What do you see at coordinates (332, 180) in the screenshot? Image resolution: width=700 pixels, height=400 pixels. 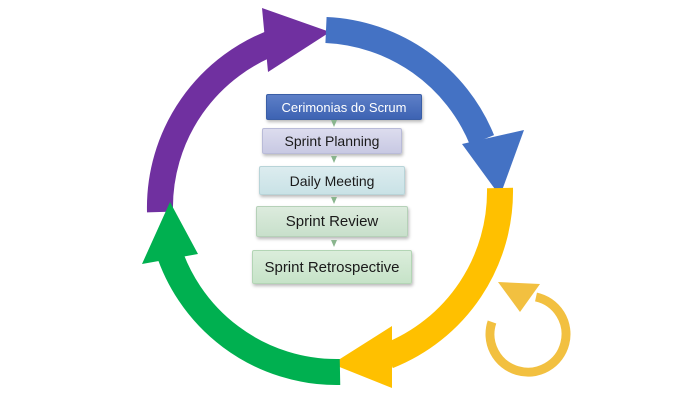 I see `step-daily-meeting: Daily Meeting` at bounding box center [332, 180].